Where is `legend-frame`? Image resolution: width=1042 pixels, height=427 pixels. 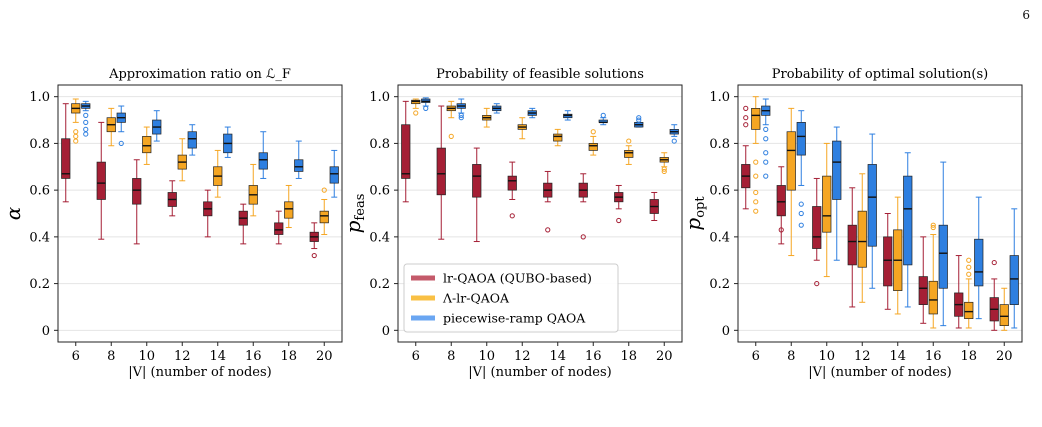
legend-frame is located at coordinates (511, 298).